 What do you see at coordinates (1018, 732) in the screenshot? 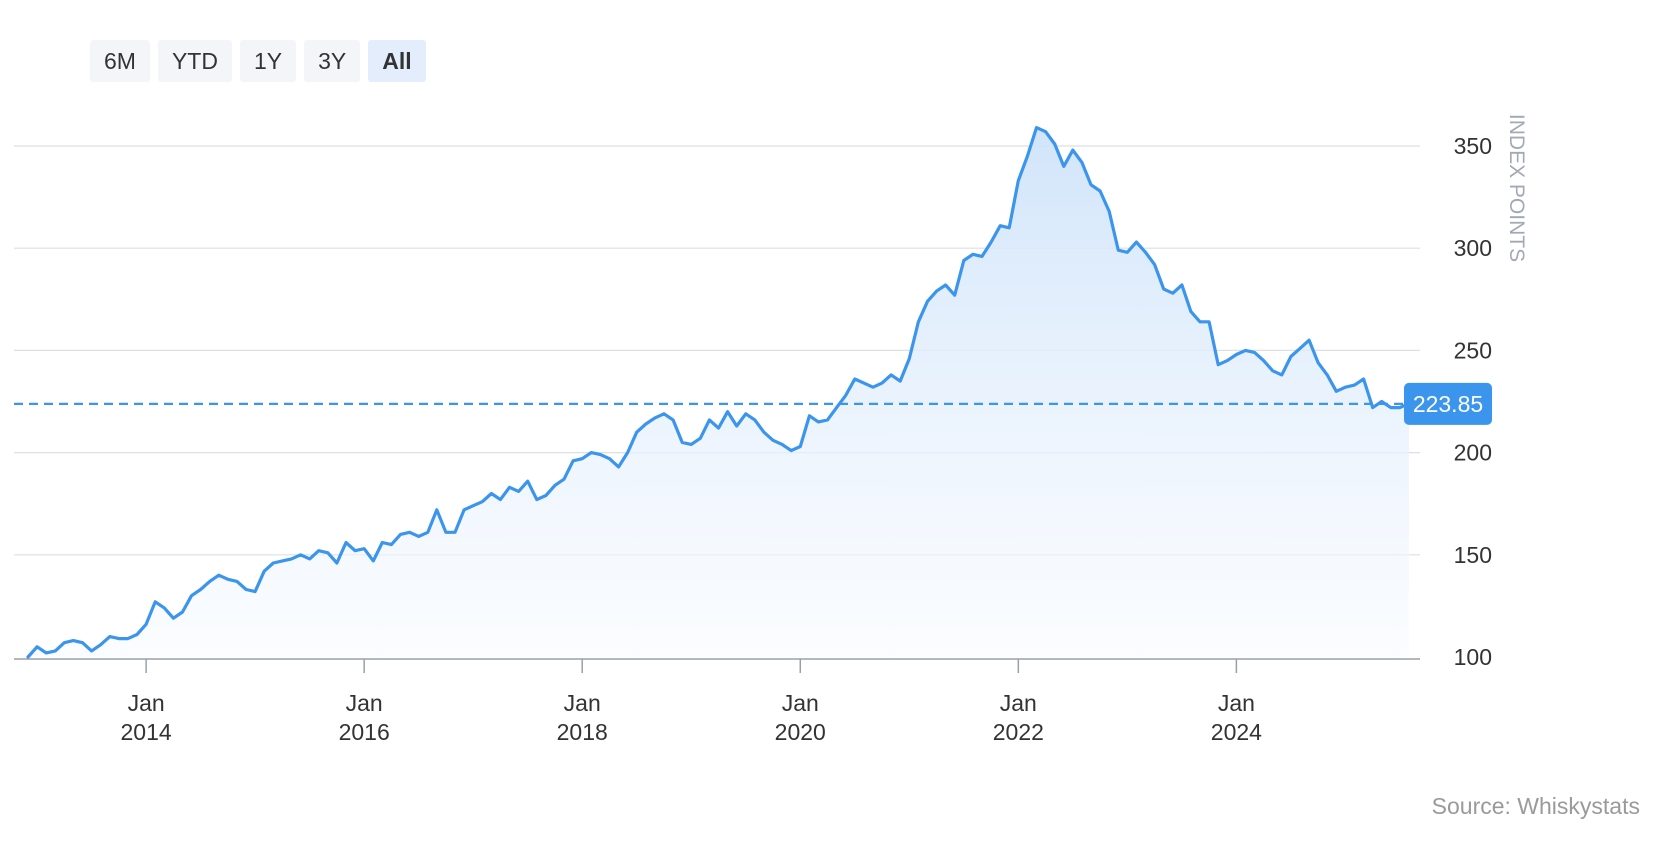
I see `x-tick-year-2022: 2022` at bounding box center [1018, 732].